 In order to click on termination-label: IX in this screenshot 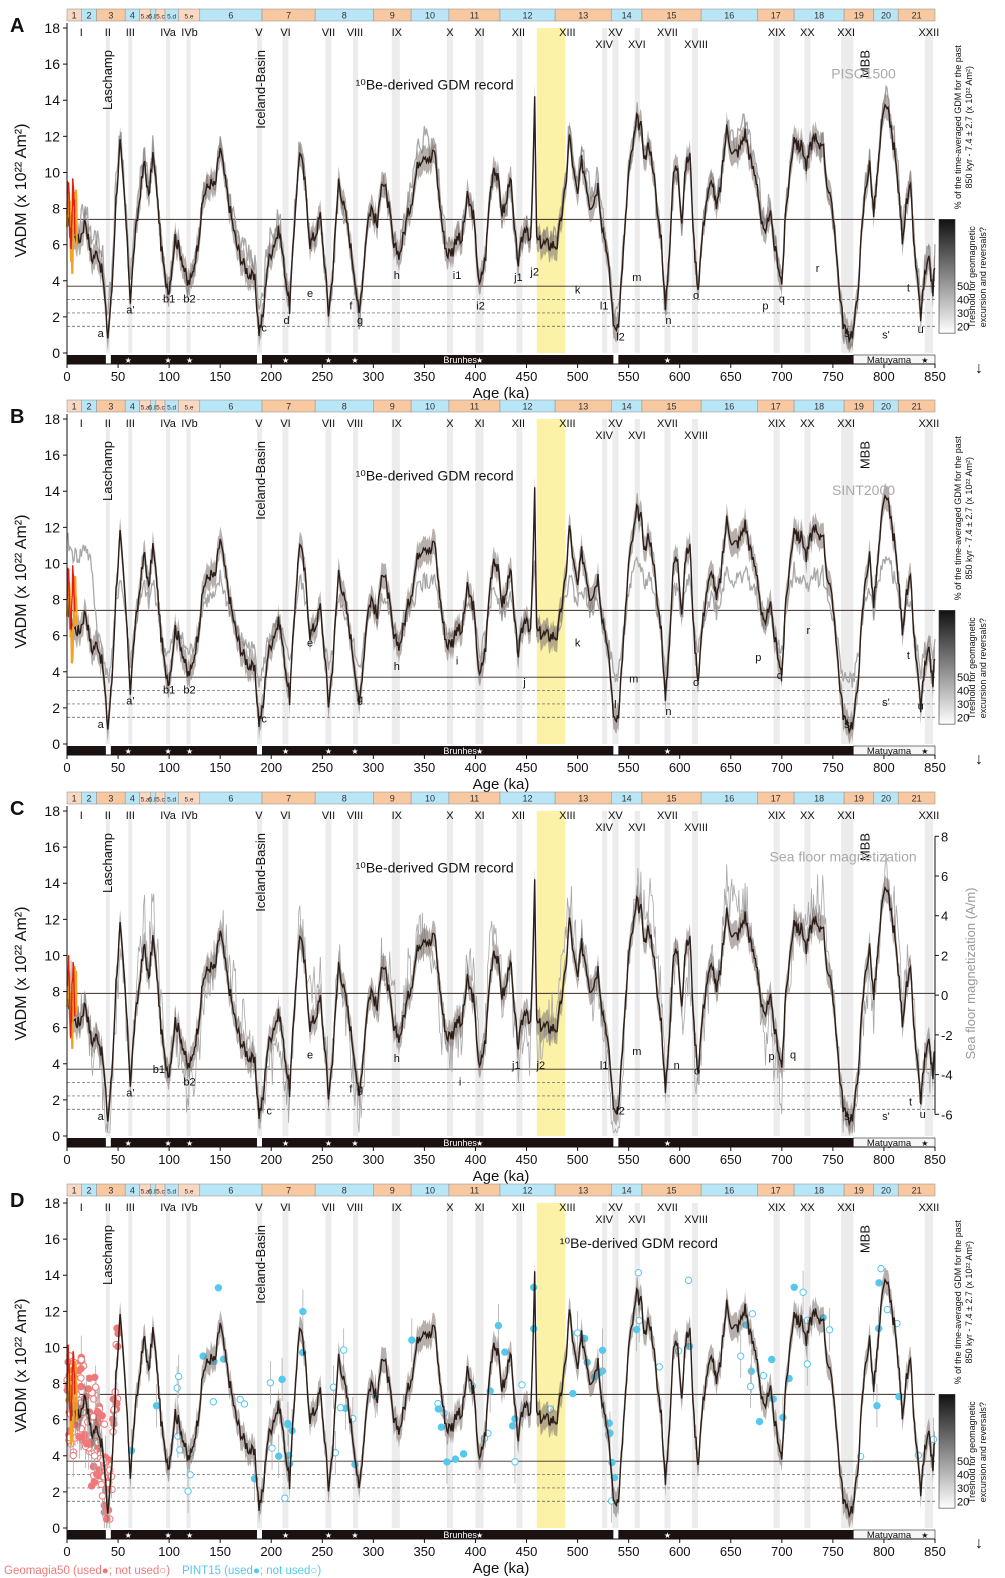, I will do `click(397, 1208)`.